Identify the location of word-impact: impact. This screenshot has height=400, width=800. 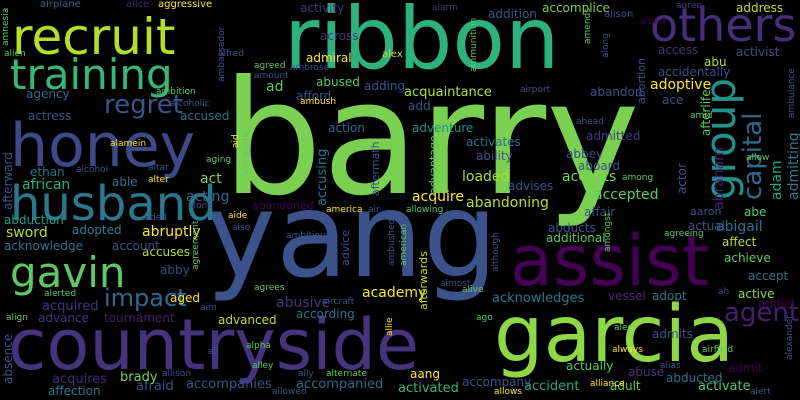
(145, 298).